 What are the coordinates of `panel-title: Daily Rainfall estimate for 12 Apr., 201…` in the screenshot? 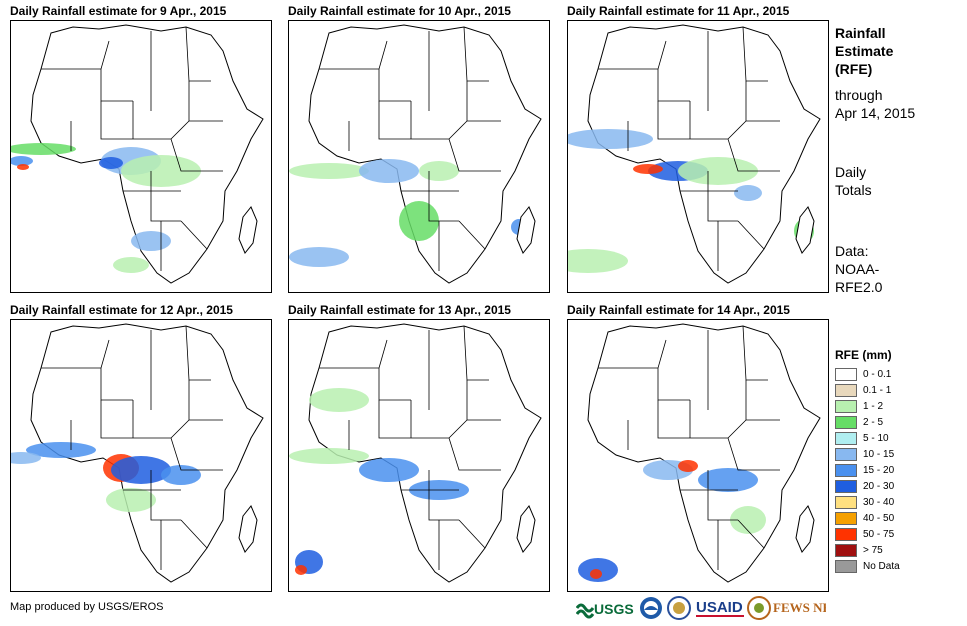 It's located at (121, 310).